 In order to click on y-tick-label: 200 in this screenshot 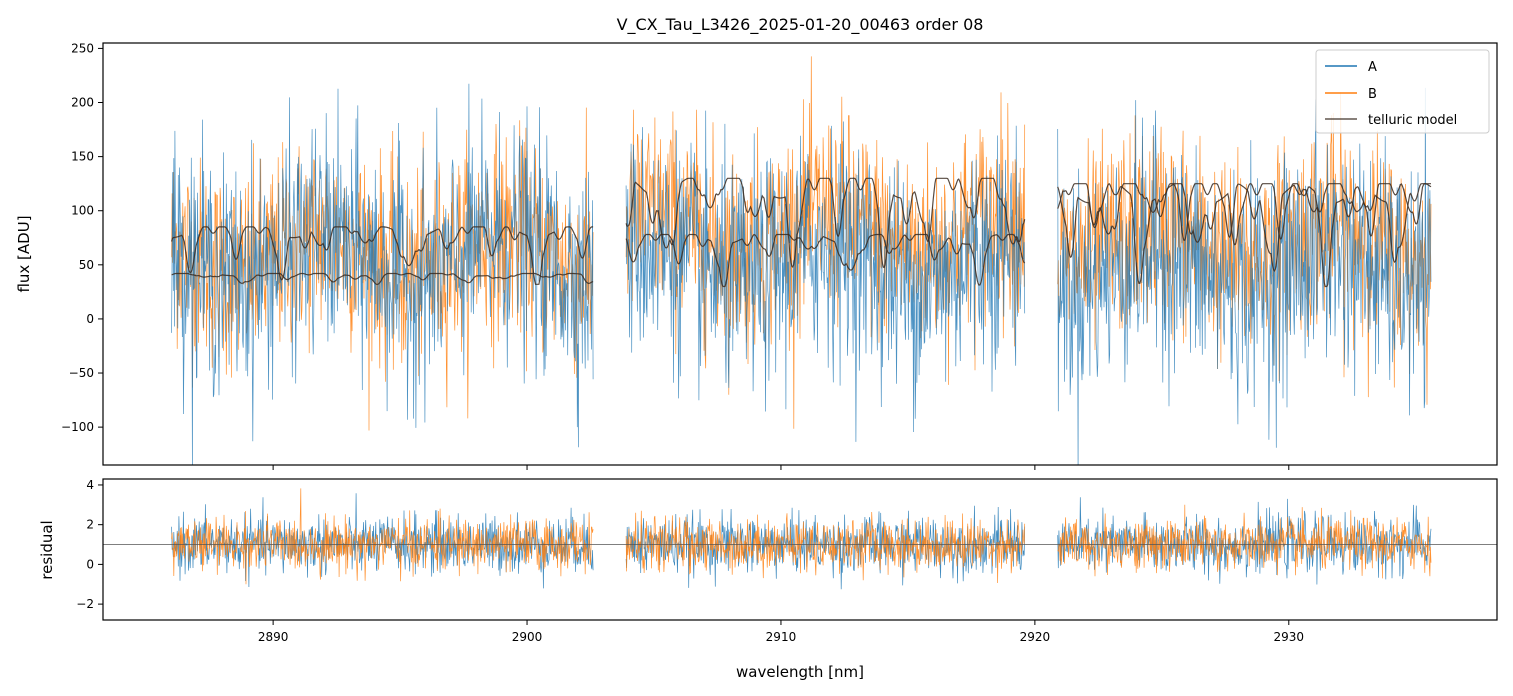, I will do `click(82, 103)`.